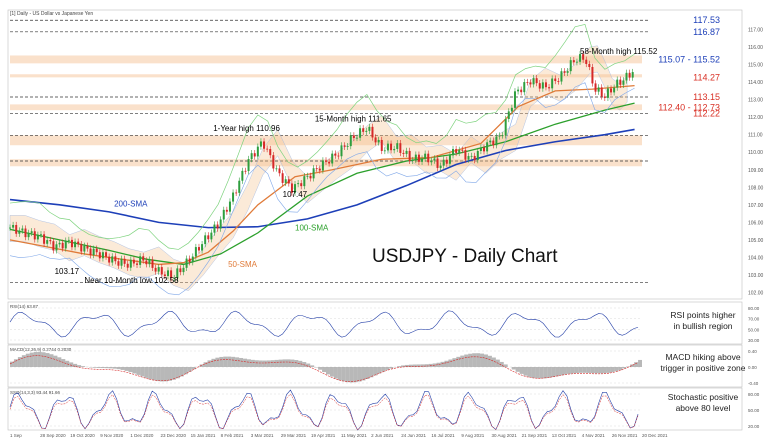  I want to click on rsi-header: RSI(14) 63.87, so click(24, 306).